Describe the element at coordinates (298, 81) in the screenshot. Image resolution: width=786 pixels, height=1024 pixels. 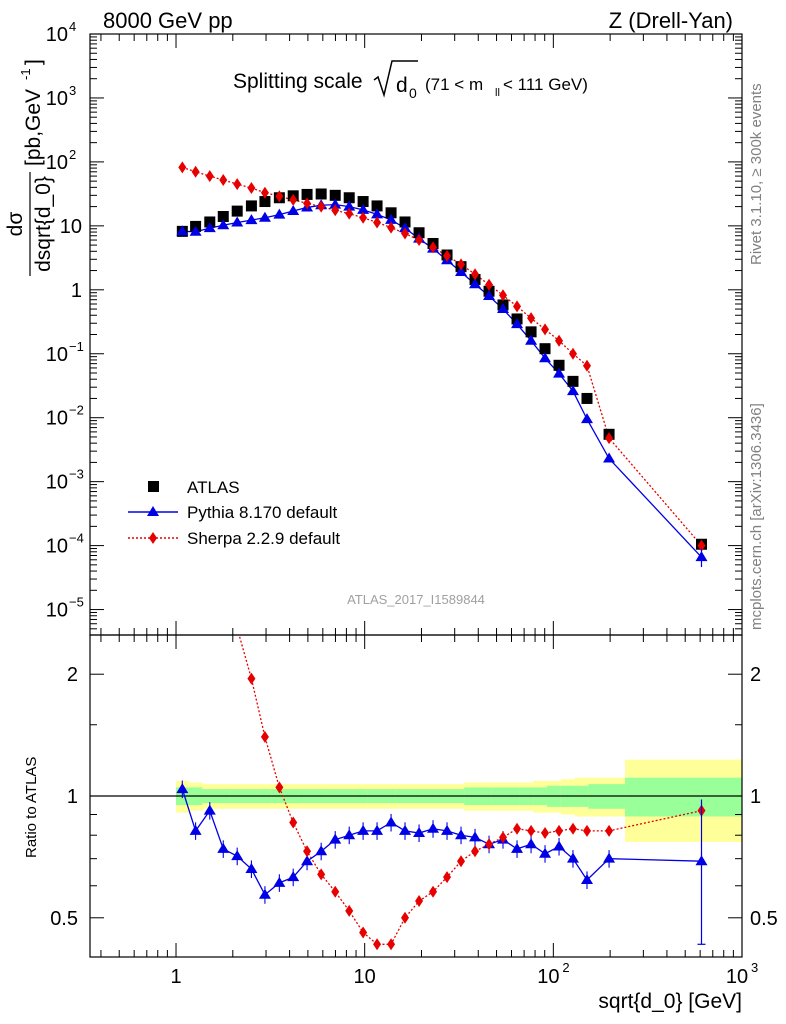
I see `plot-title-main: Splitting scale` at that location.